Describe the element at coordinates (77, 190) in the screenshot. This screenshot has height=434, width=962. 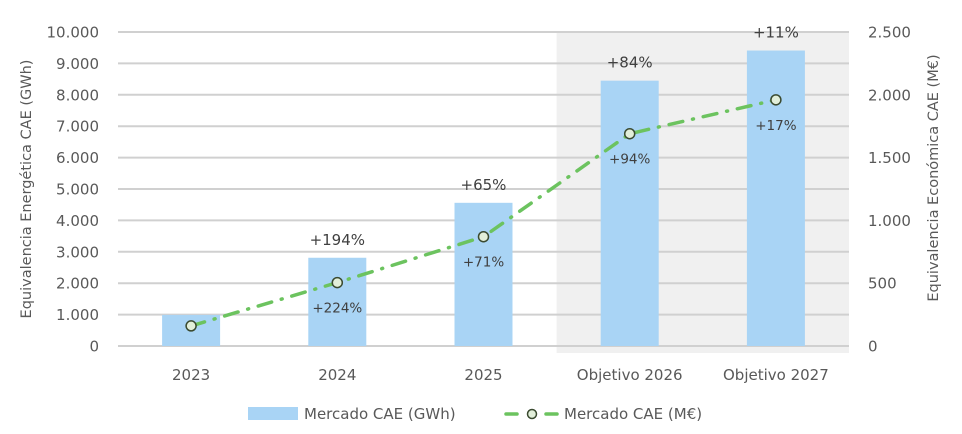
I see `left-tick-label: 5.000` at that location.